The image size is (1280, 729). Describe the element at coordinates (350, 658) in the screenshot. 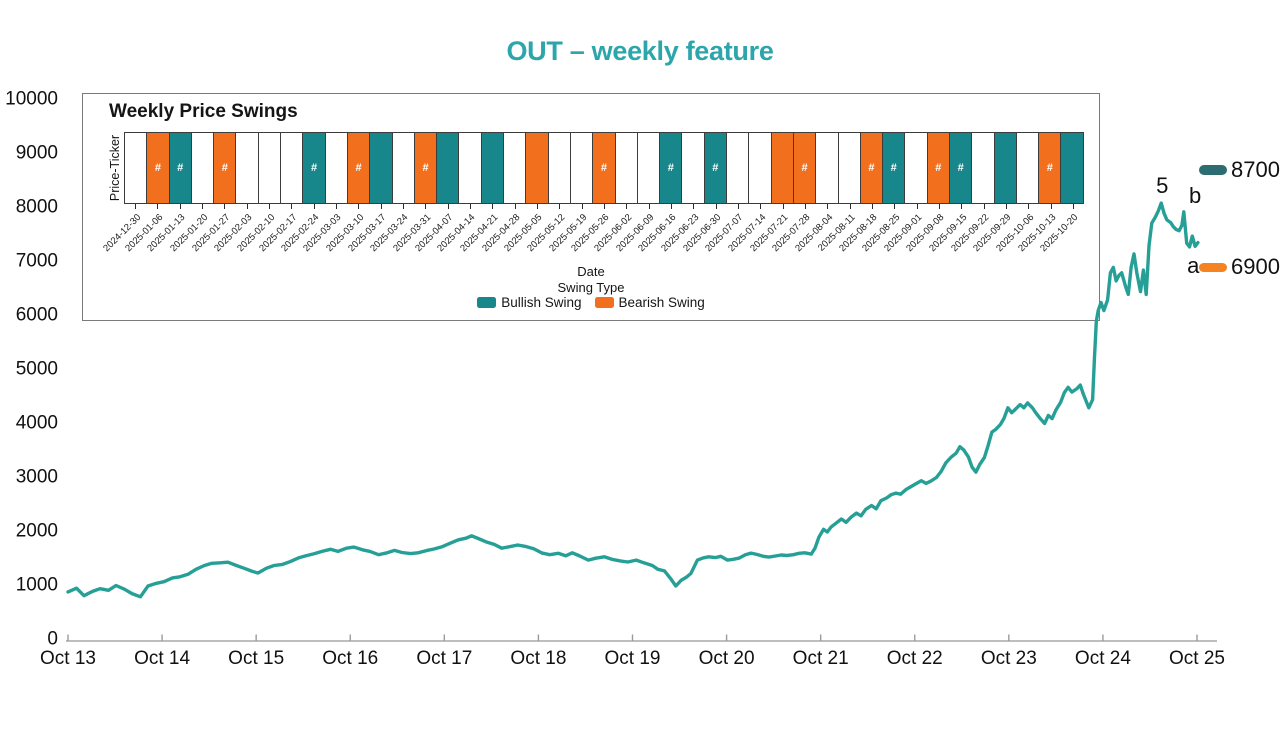

I see `x-tick-label: Oct 16` at that location.